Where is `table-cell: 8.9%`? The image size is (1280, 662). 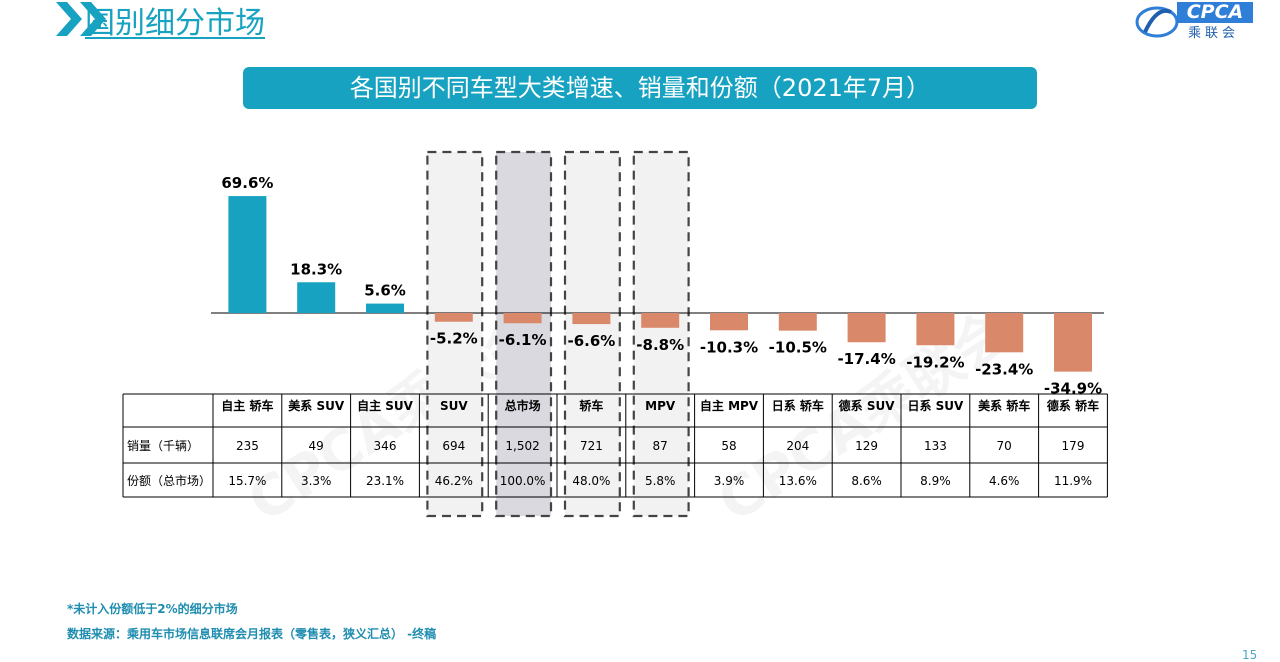
table-cell: 8.9% is located at coordinates (935, 481).